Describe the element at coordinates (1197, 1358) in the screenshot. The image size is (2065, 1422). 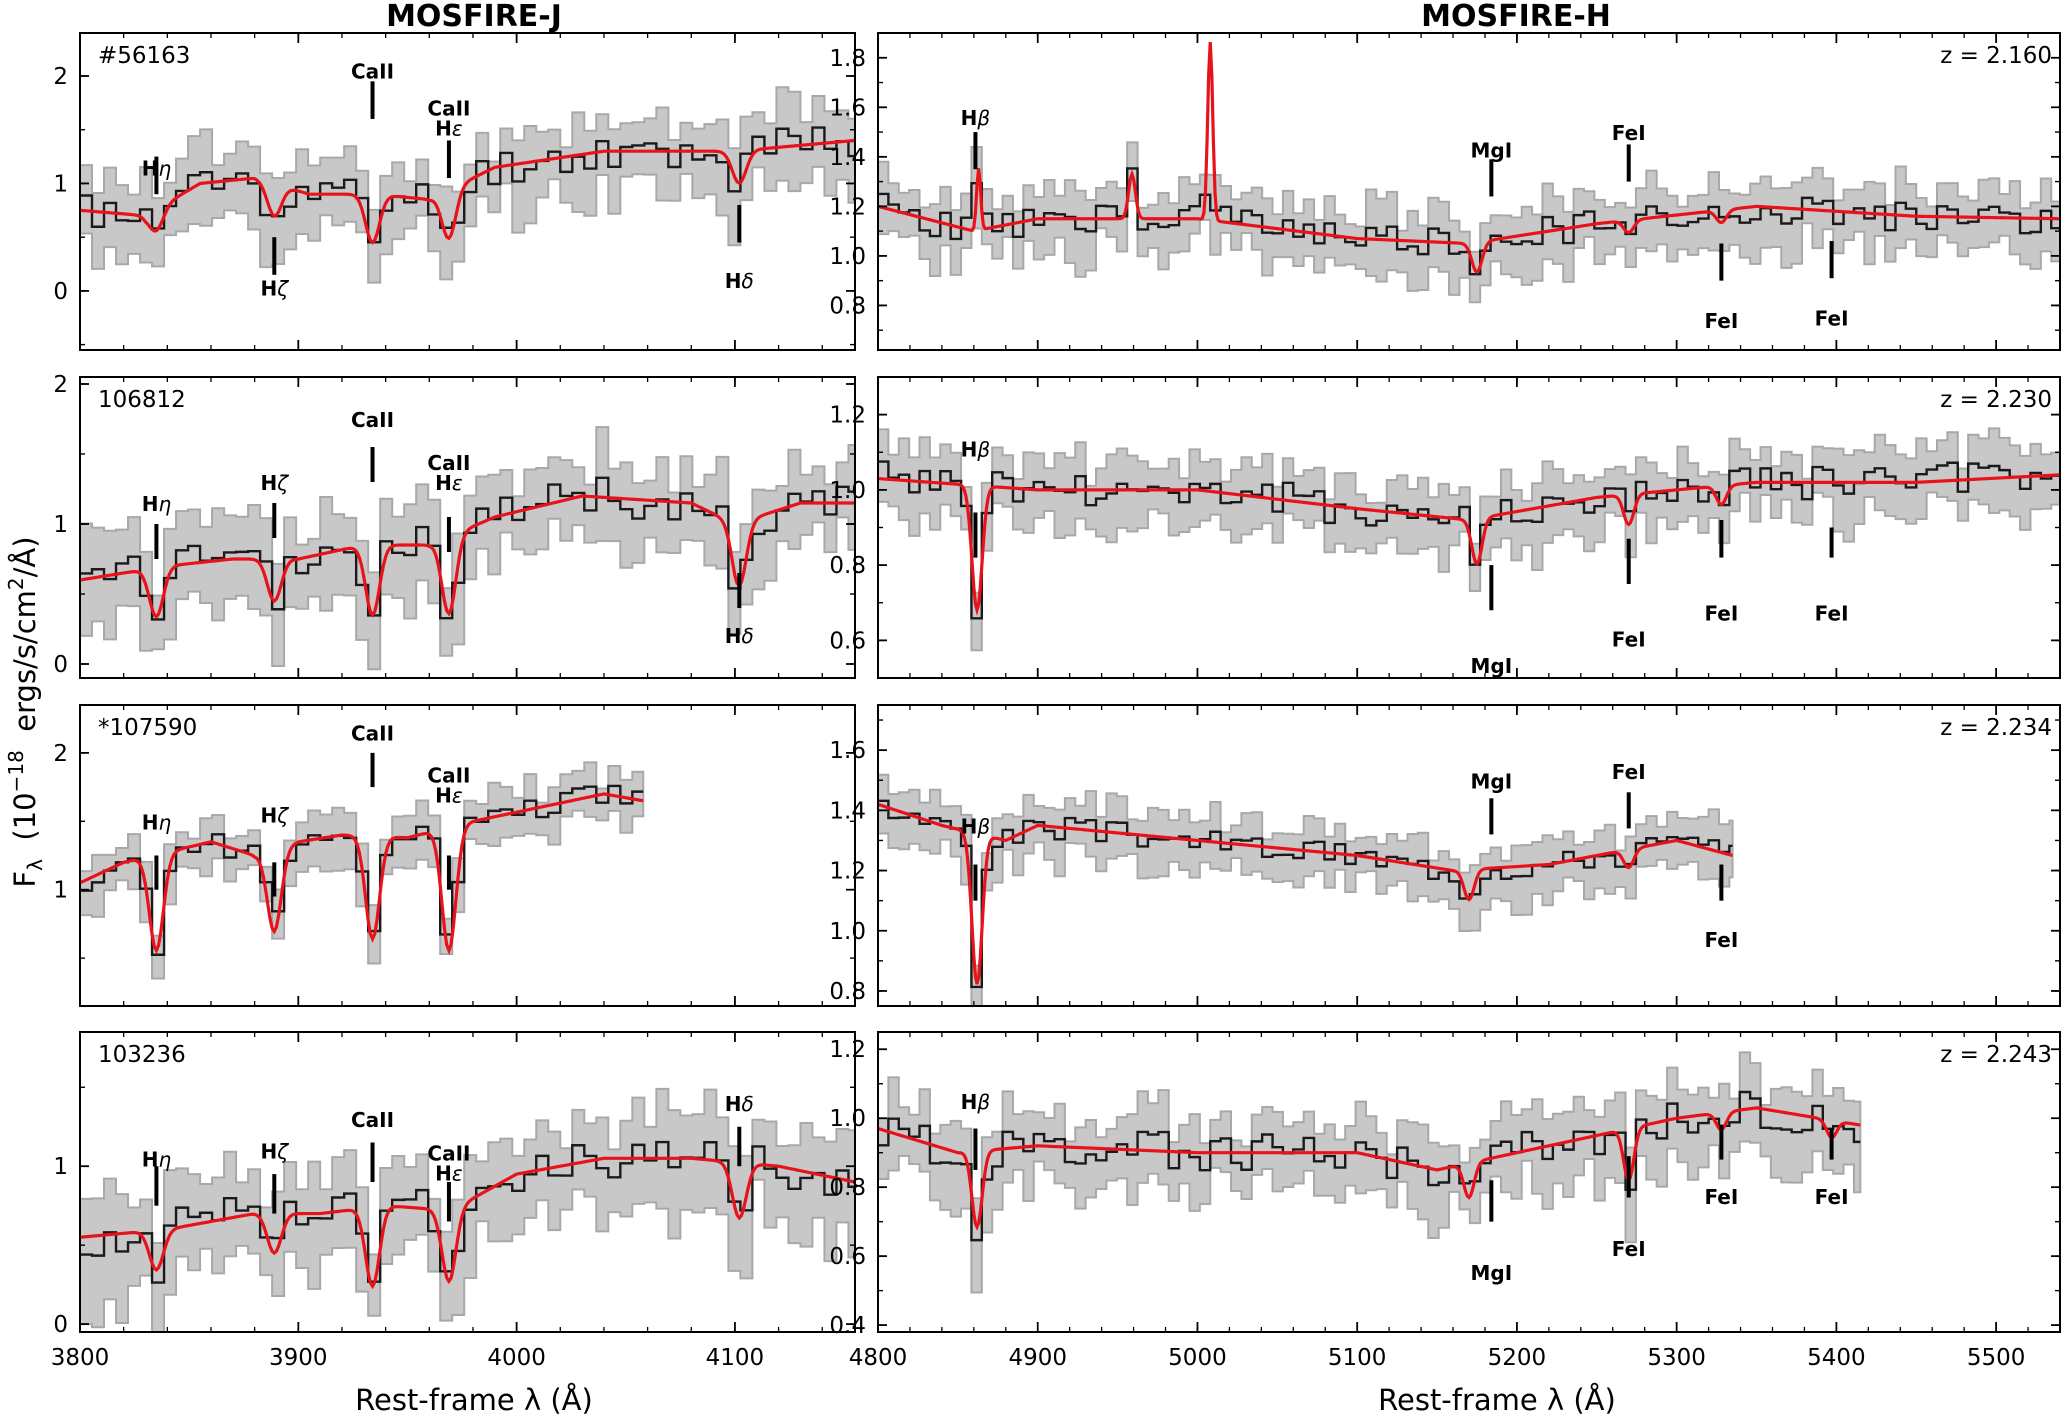
I see `xtick-label: 5000` at that location.